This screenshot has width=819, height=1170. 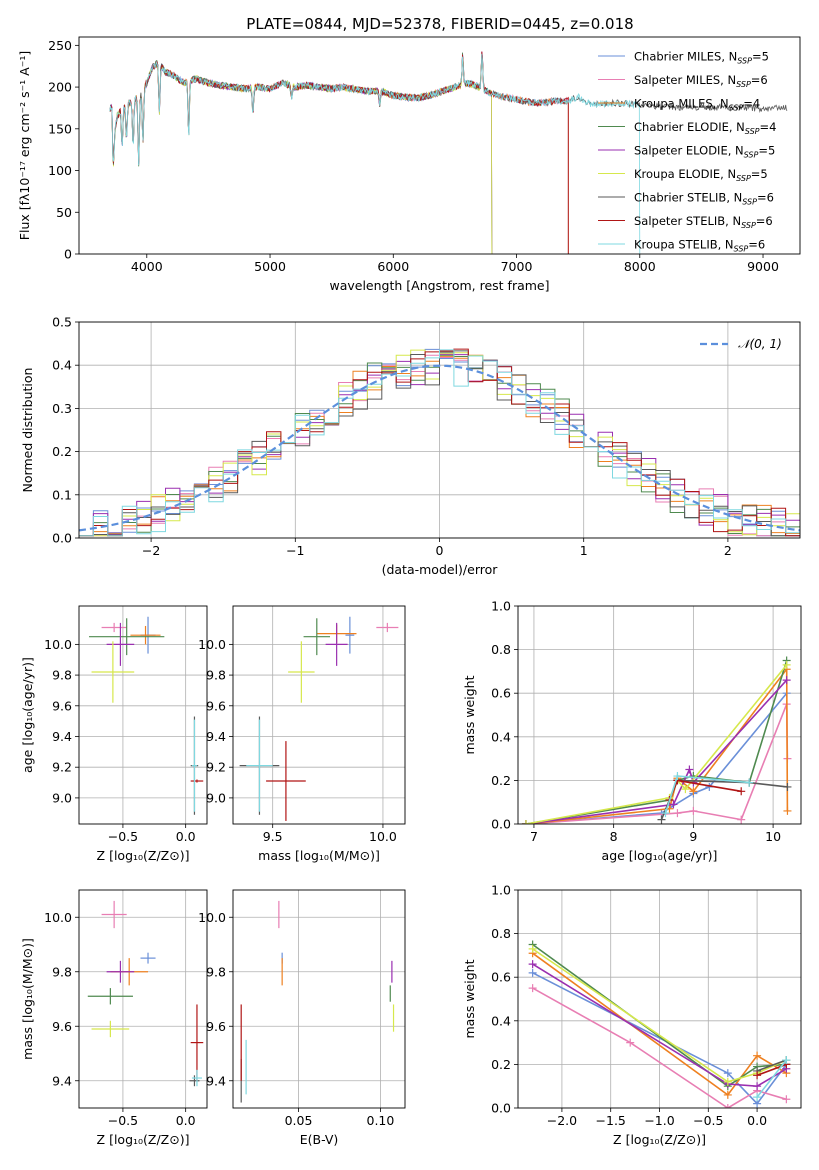 I want to click on y-tick-label: 0.8, so click(x=501, y=649).